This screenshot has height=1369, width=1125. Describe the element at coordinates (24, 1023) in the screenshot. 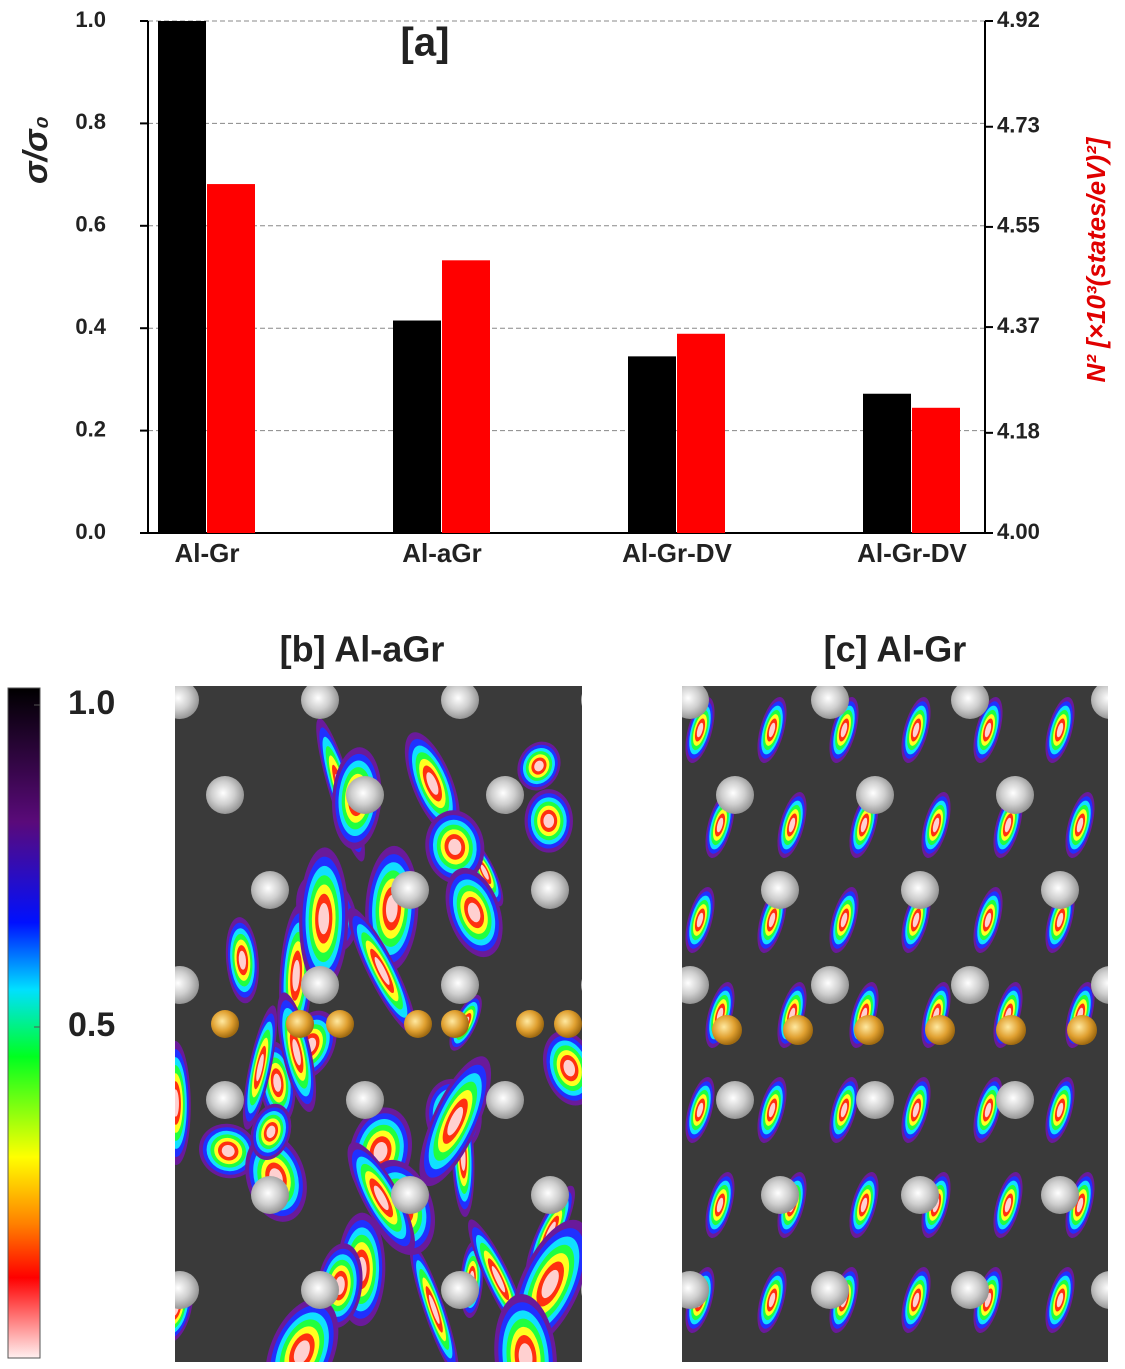

I see `colorbar` at that location.